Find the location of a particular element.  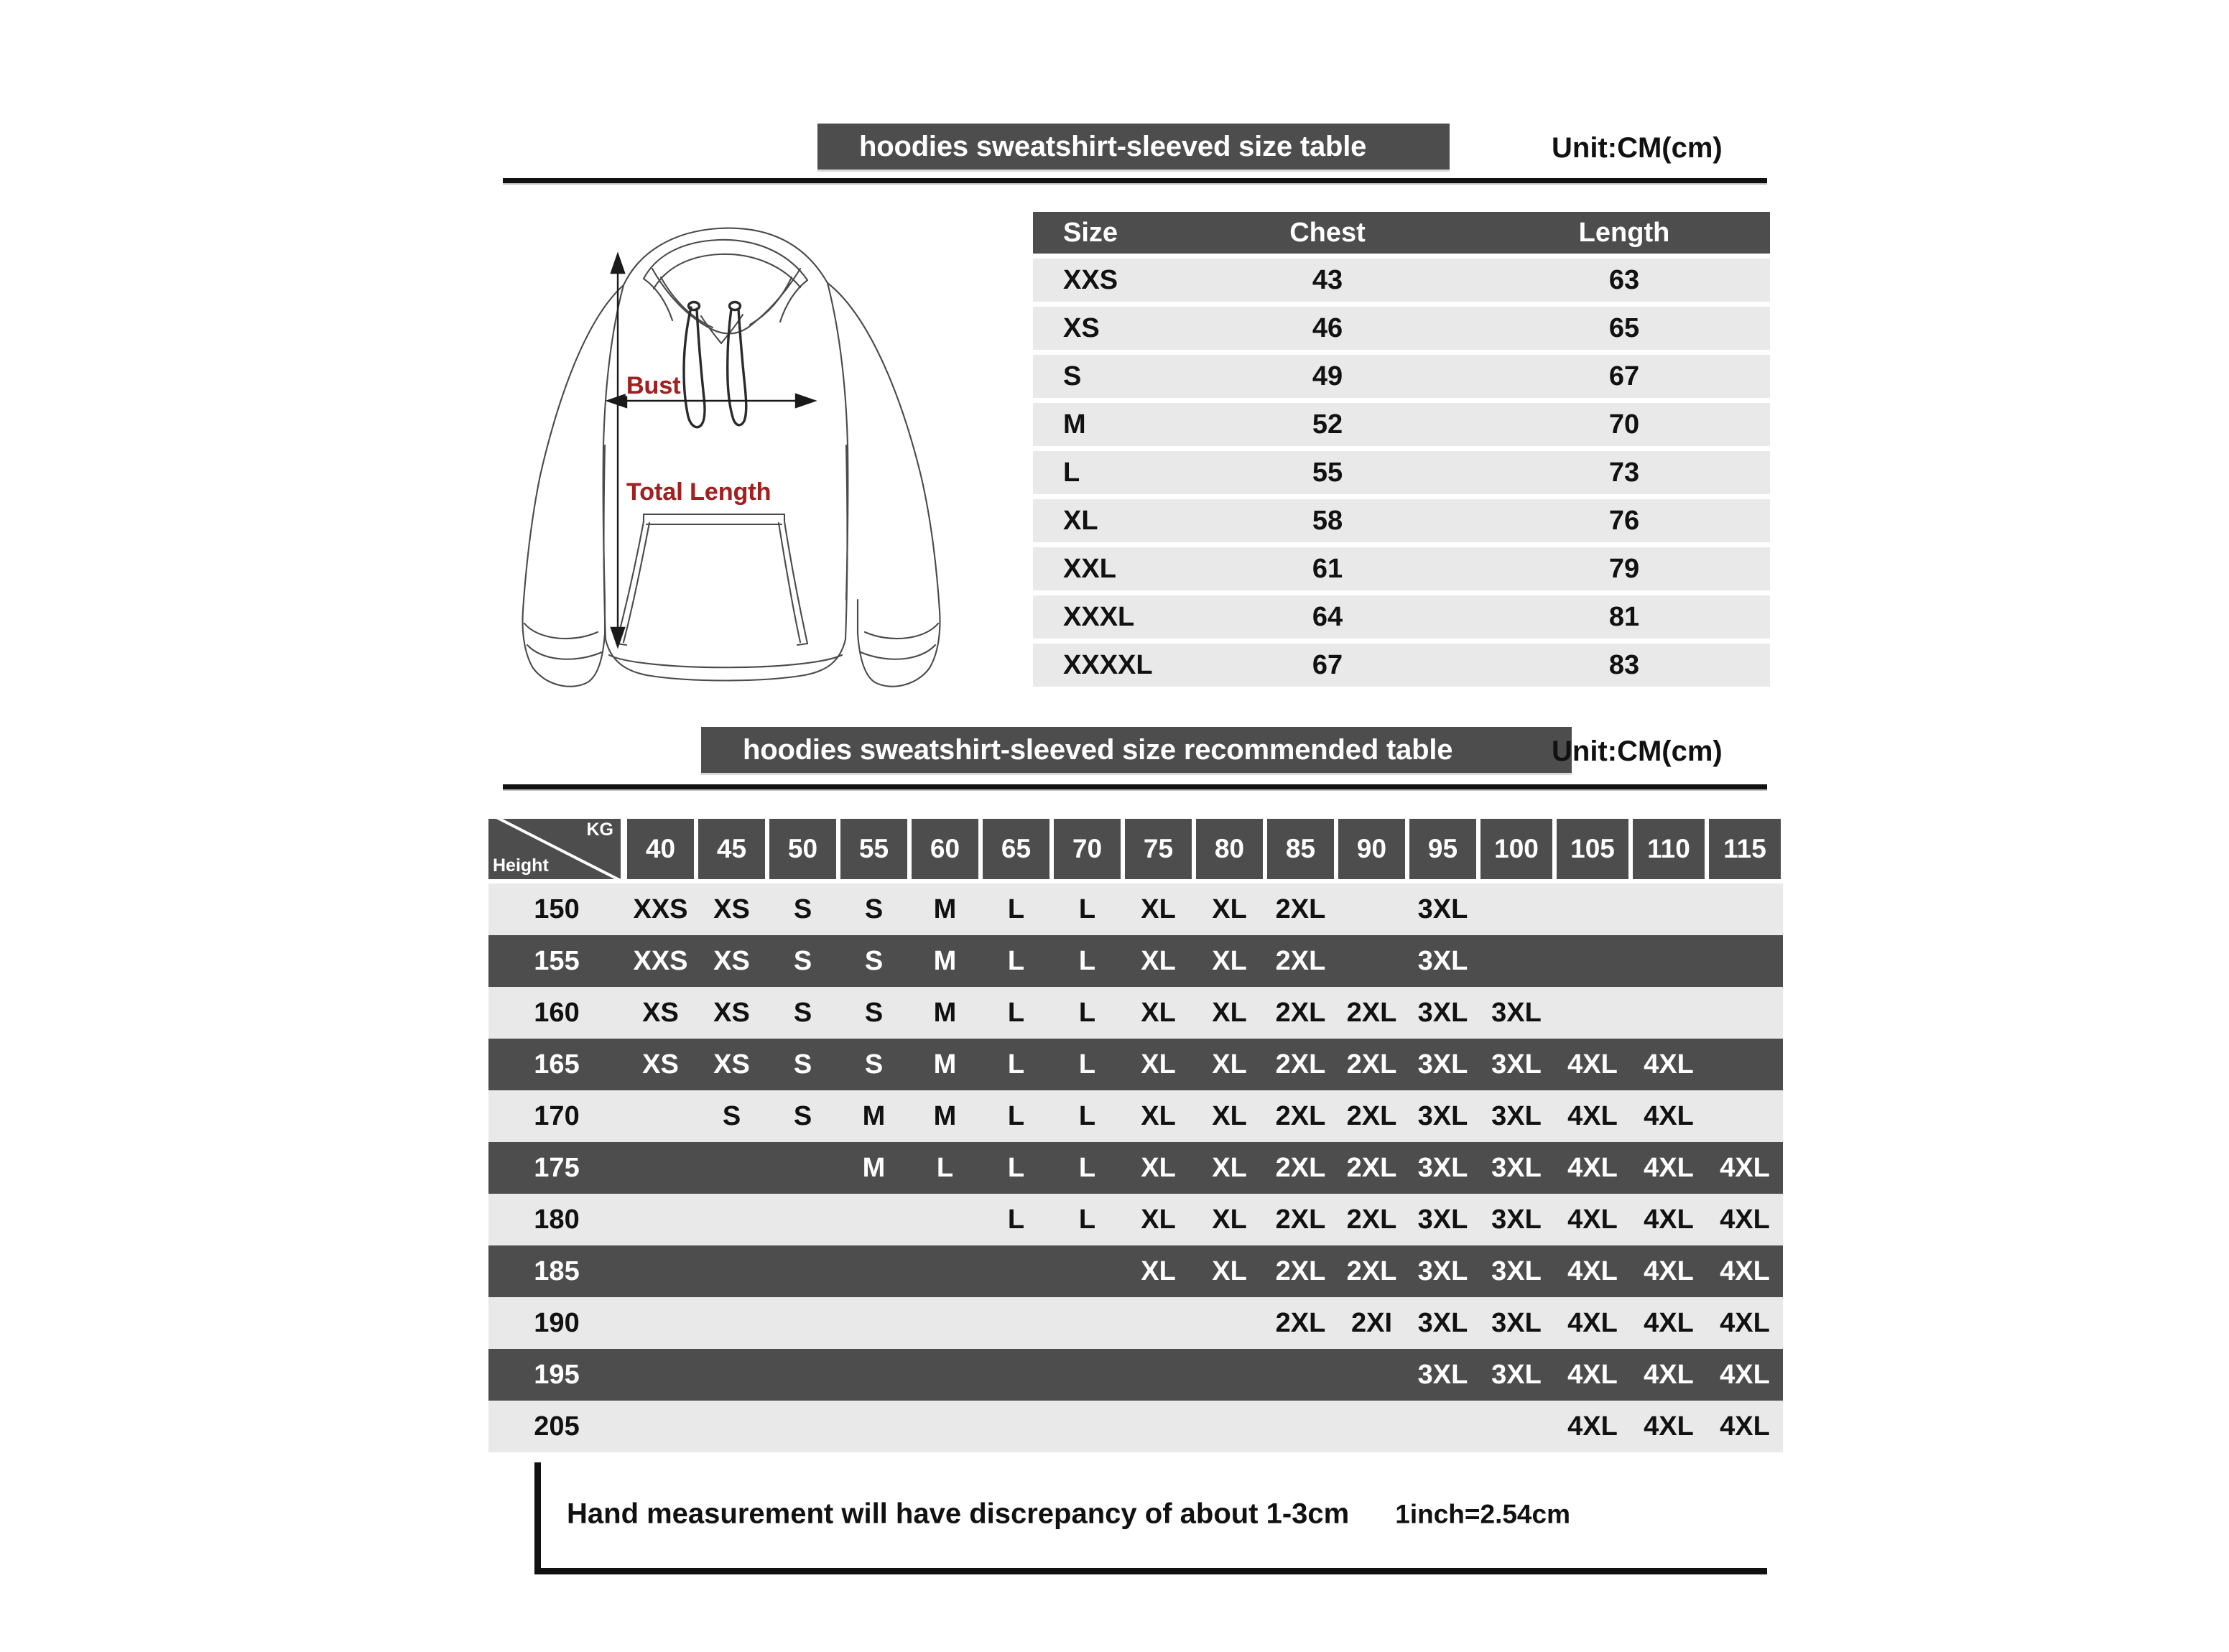

weight-header-cell: 105 is located at coordinates (1592, 849).